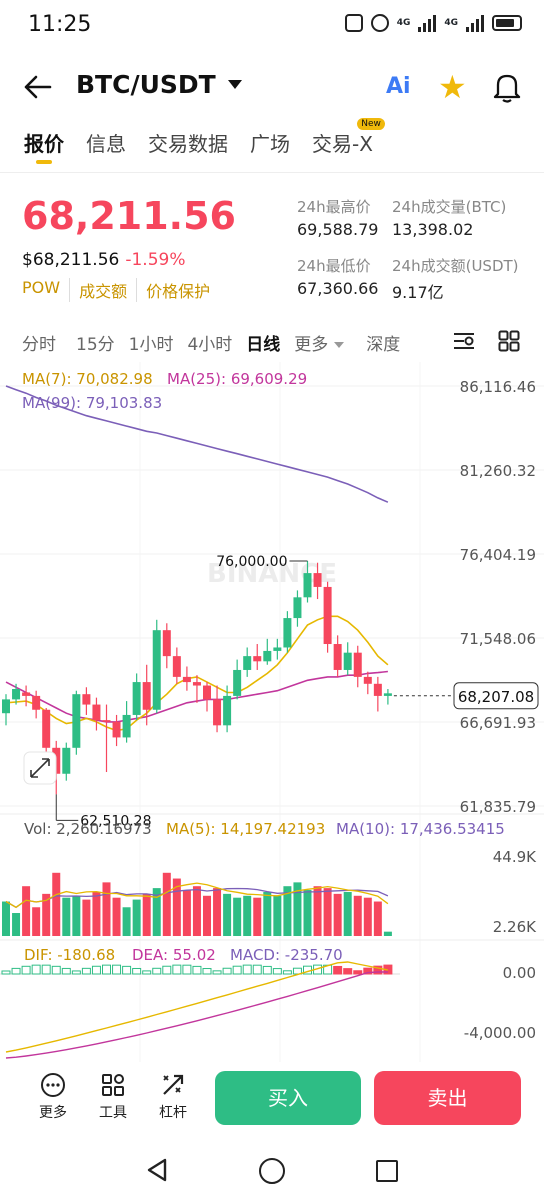 This screenshot has height=1200, width=544. Describe the element at coordinates (379, 23) in the screenshot. I see `alarm-icon` at that location.